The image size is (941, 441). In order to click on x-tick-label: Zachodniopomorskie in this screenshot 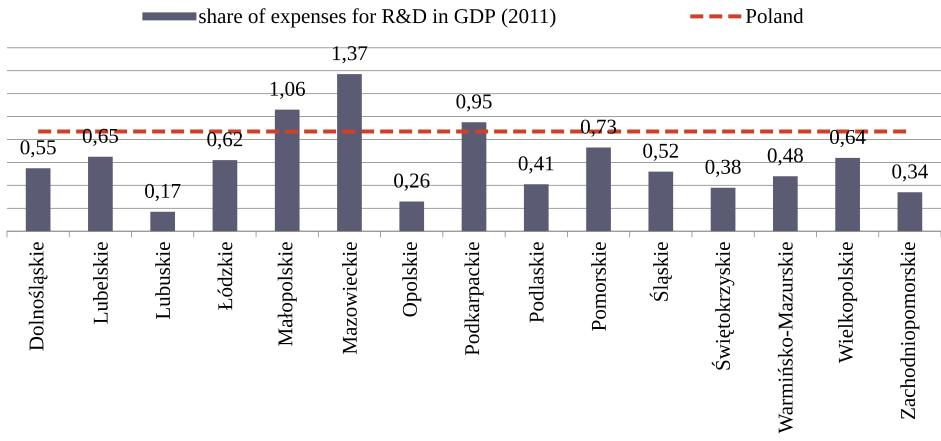, I will do `click(910, 330)`.